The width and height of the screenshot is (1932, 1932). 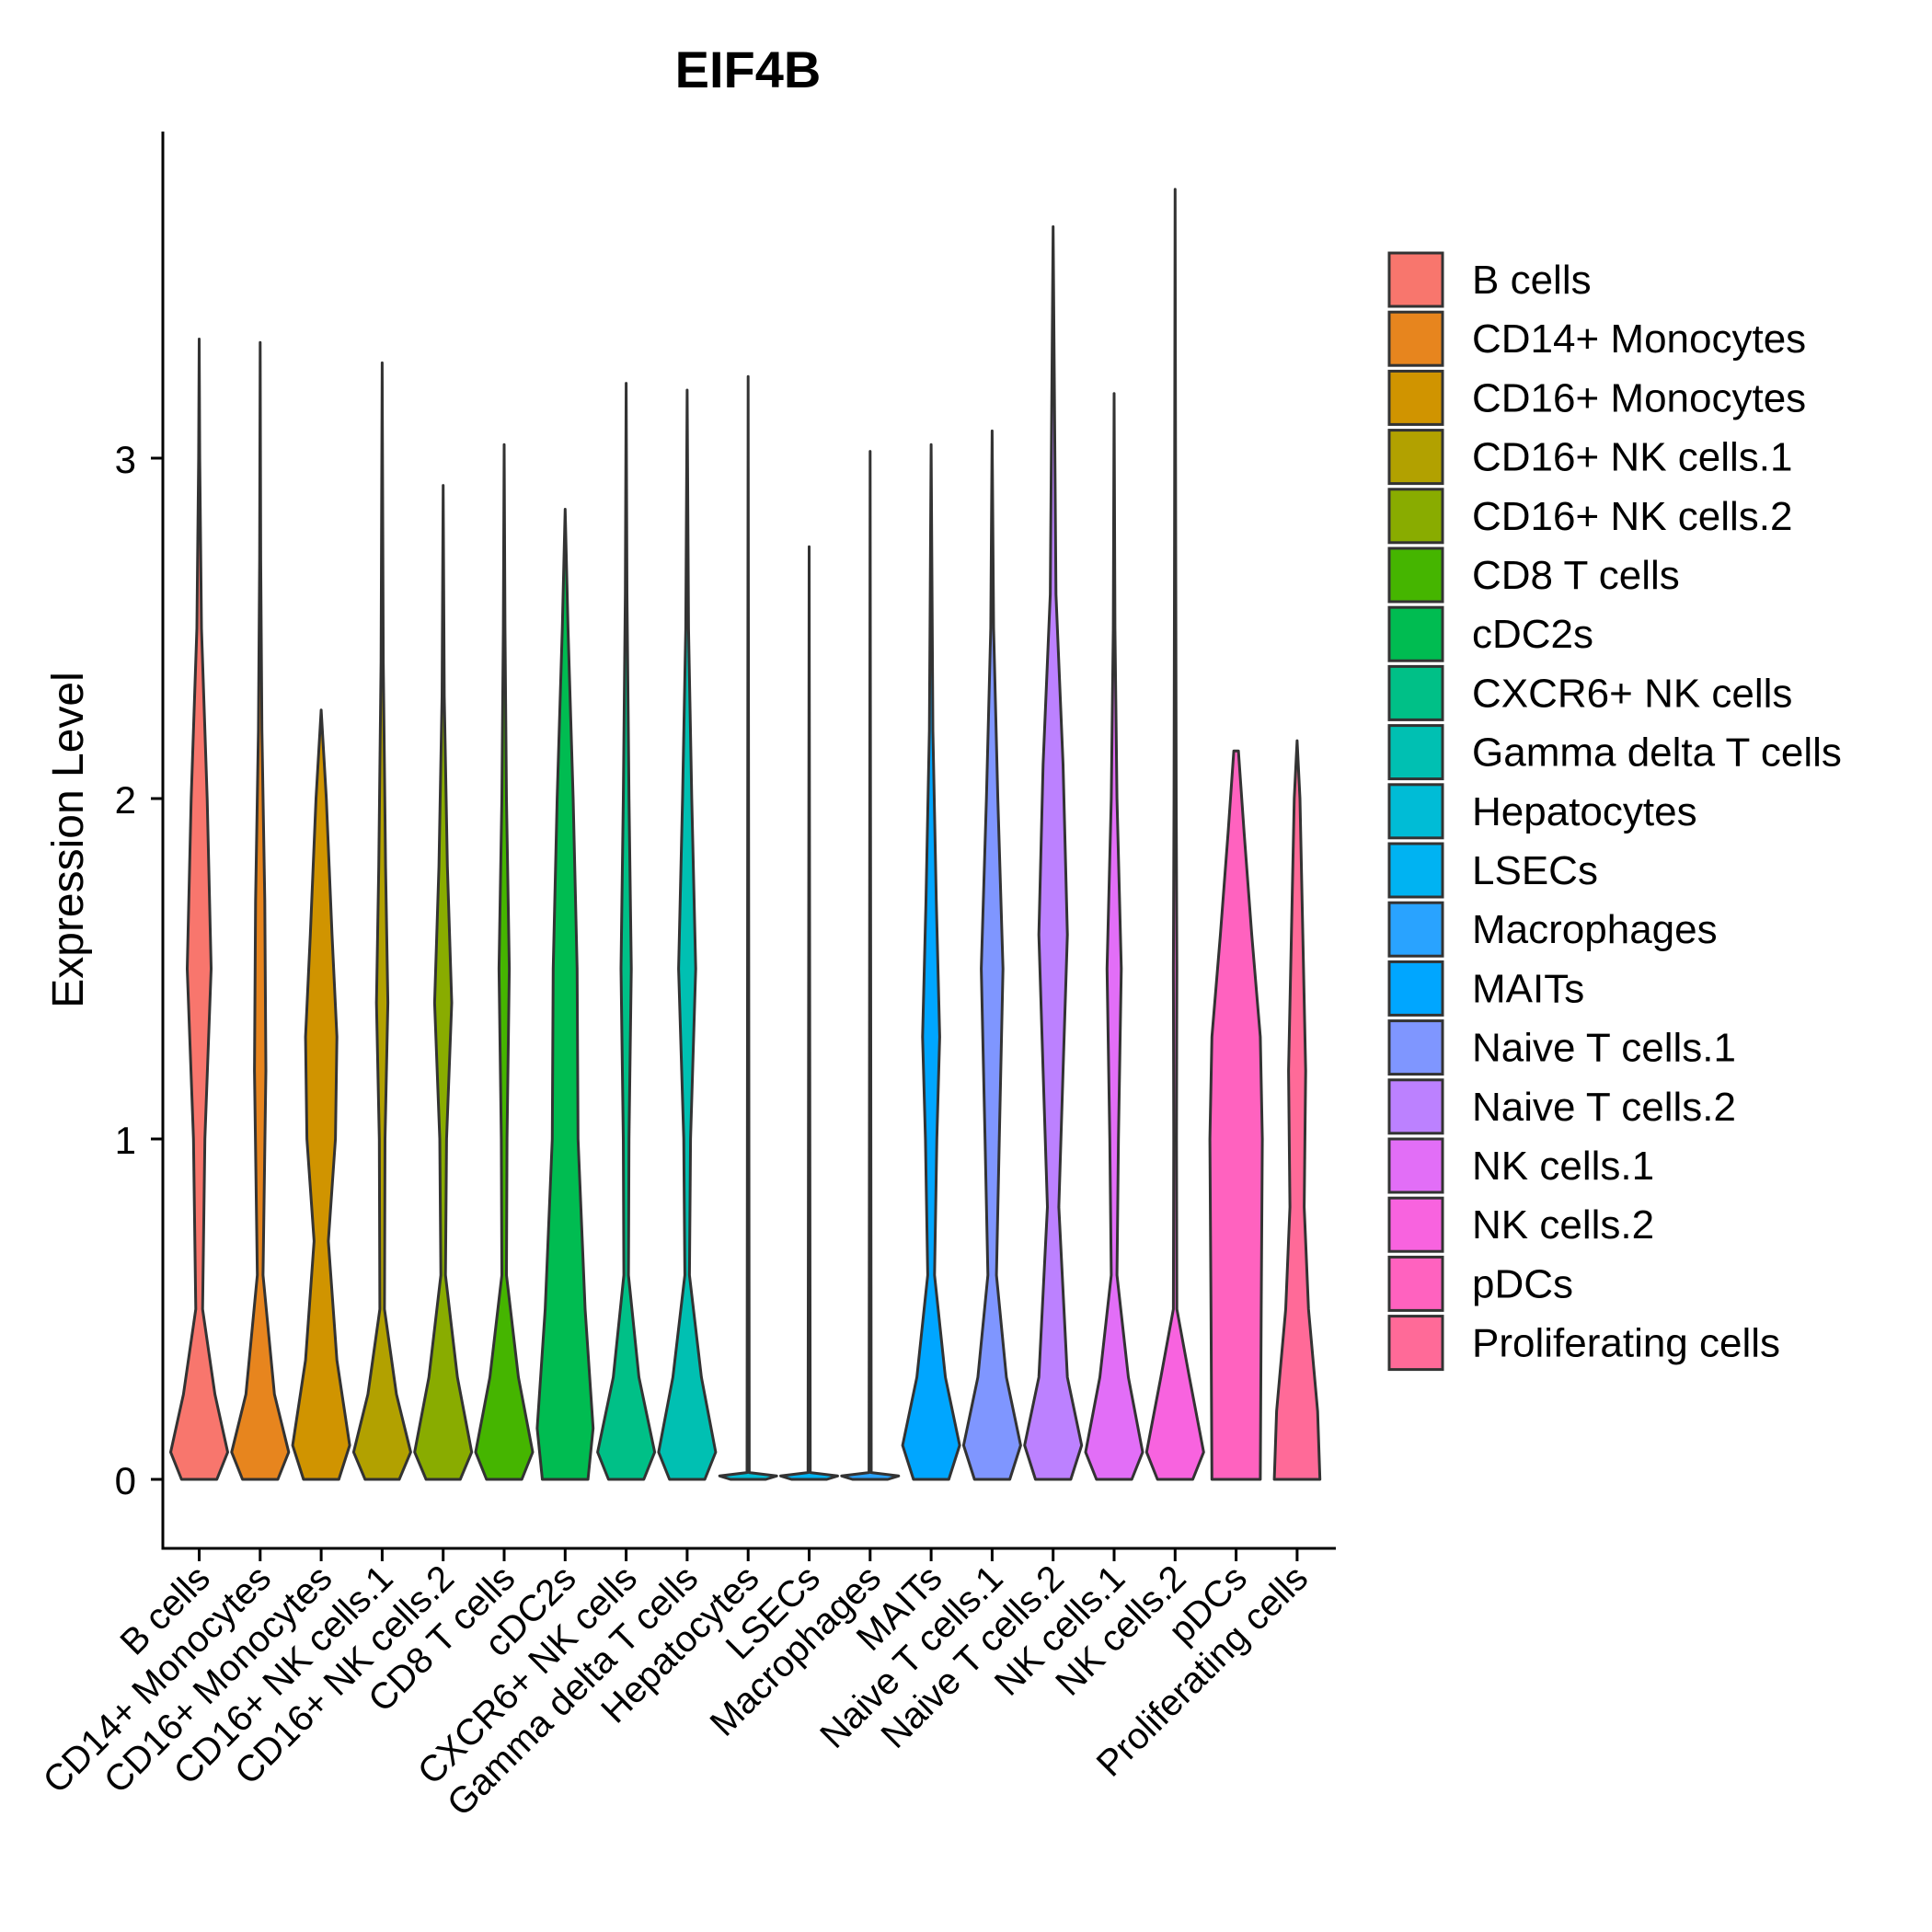 I want to click on legend-label: Macrophages, so click(x=1595, y=929).